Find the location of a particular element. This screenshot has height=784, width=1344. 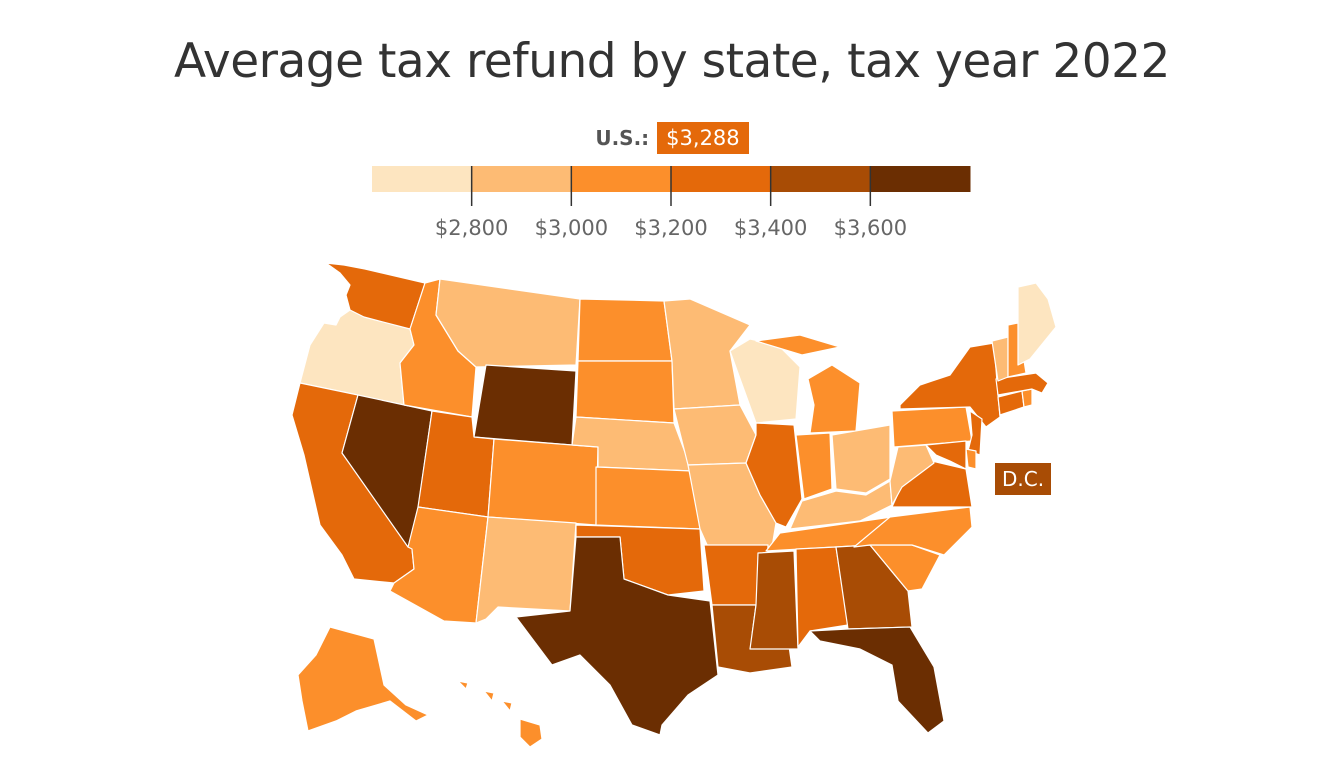

us-average-label: U.S.: is located at coordinates (622, 138).